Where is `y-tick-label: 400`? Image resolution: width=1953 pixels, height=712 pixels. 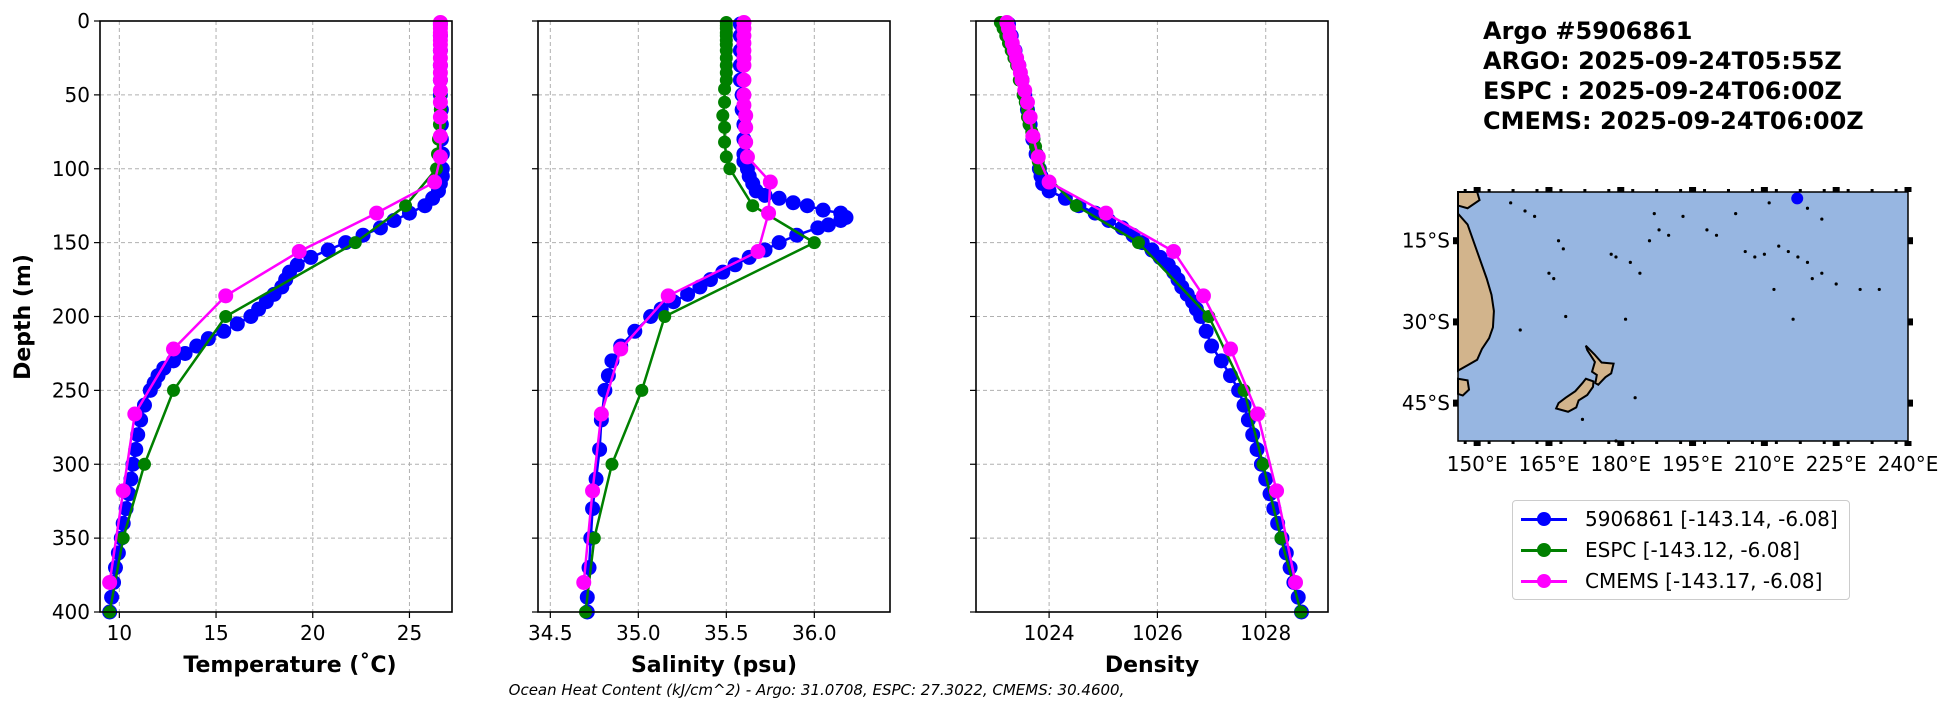 y-tick-label: 400 is located at coordinates (71, 612).